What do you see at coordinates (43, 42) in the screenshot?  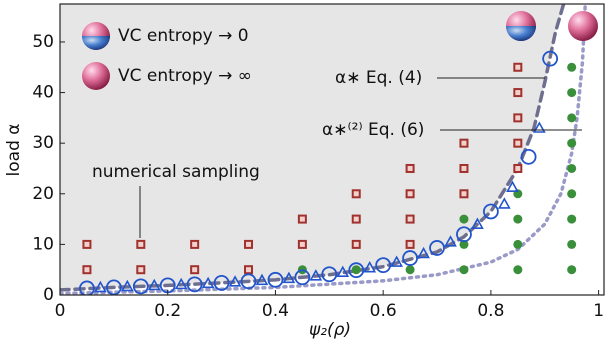 I see `y-tick-label: 50` at bounding box center [43, 42].